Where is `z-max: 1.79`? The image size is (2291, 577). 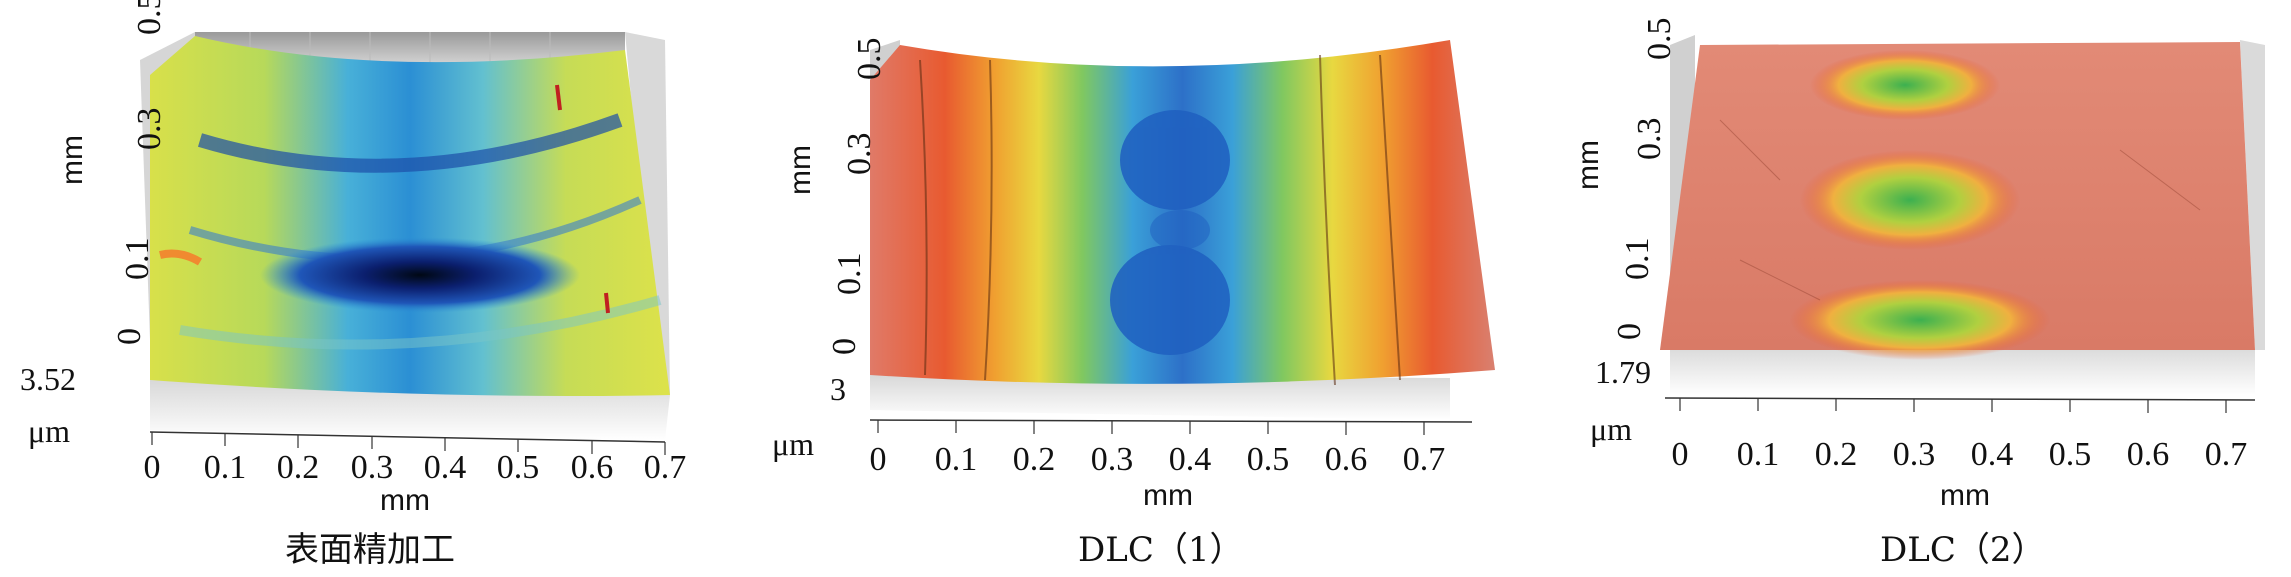 z-max: 1.79 is located at coordinates (1623, 372).